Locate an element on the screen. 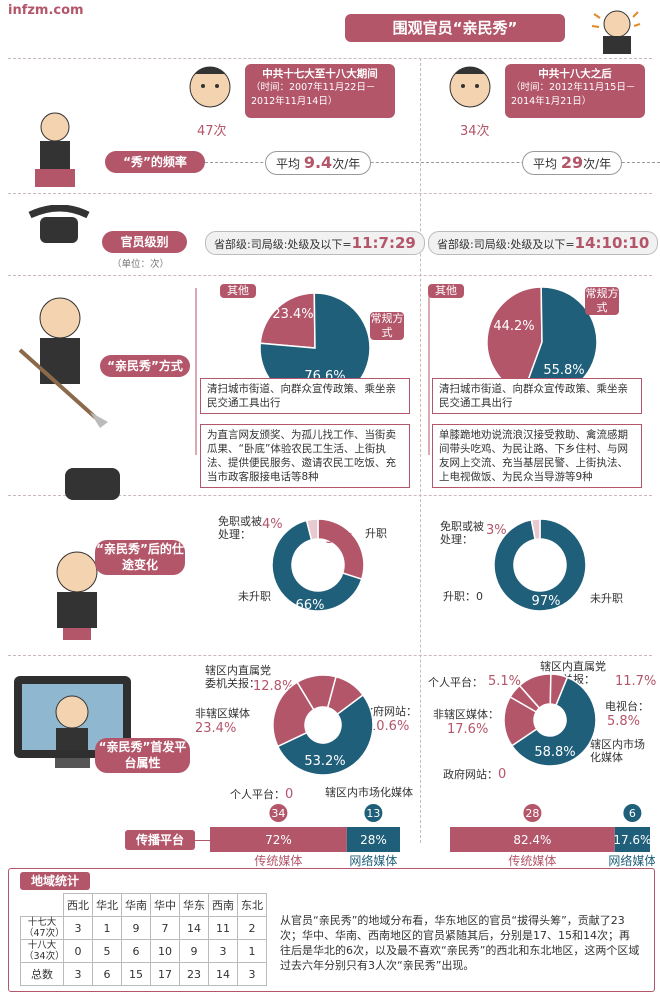 This screenshot has width=660, height=995. method-left-regular-text: 清扫城市街道、向群众宣传政策、乘坐亲民交通工具出行 is located at coordinates (305, 396).